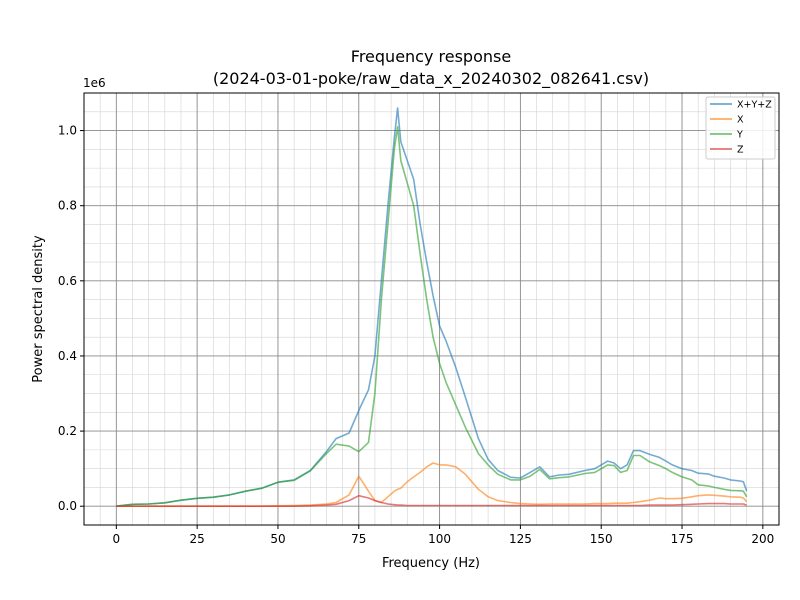  What do you see at coordinates (740, 150) in the screenshot?
I see `legend-label-z: Z` at bounding box center [740, 150].